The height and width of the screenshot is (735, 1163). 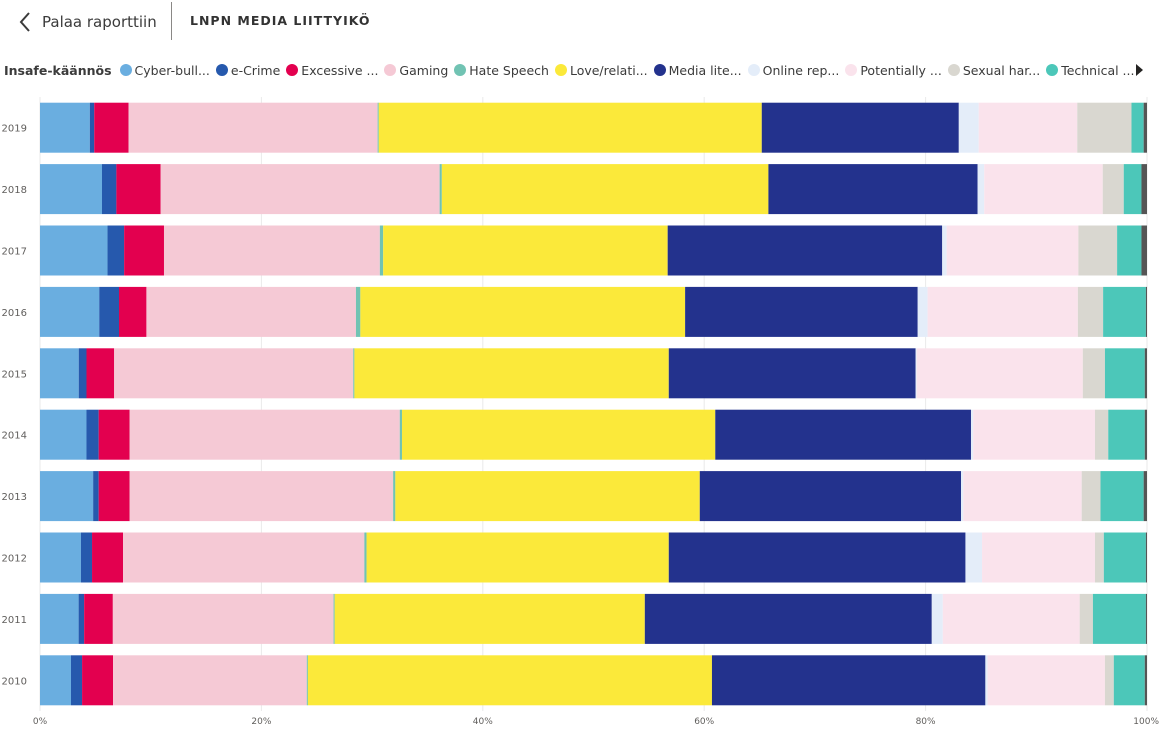 I want to click on y-tick-label: 2011, so click(x=14, y=620).